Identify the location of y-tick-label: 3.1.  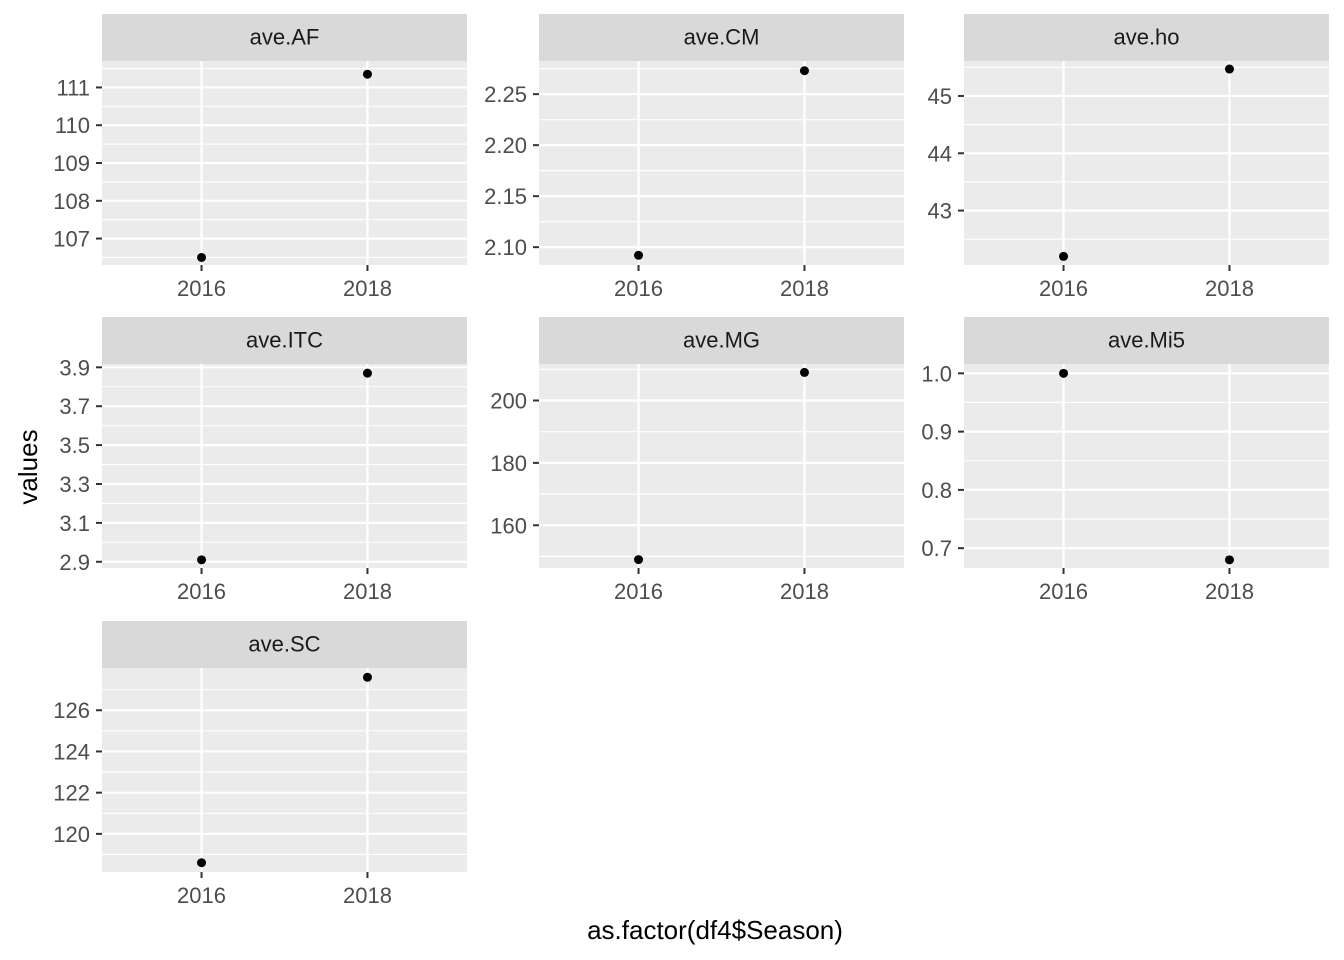
(74, 523).